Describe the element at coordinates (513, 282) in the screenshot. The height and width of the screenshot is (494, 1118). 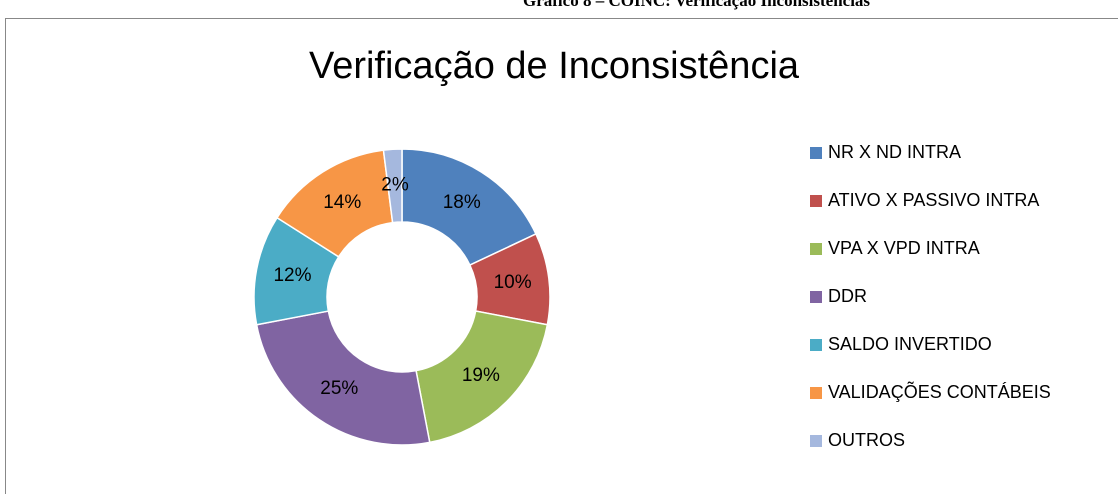
I see `data-label: 10%` at that location.